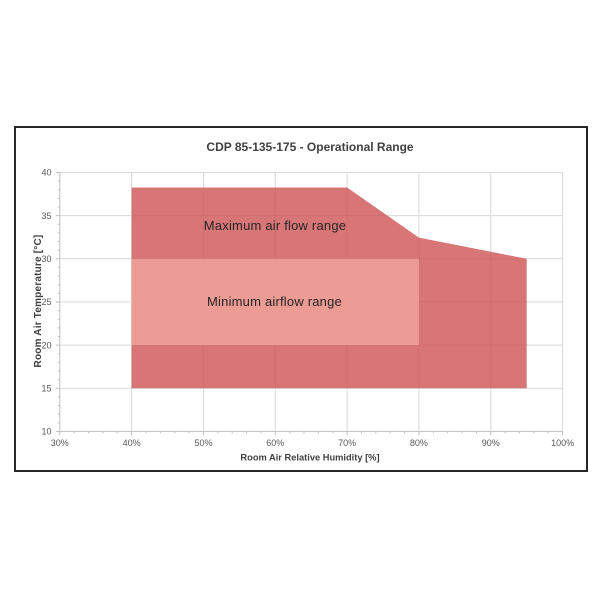 Image resolution: width=600 pixels, height=605 pixels. What do you see at coordinates (274, 301) in the screenshot?
I see `svg-text: Minimum airflow range` at bounding box center [274, 301].